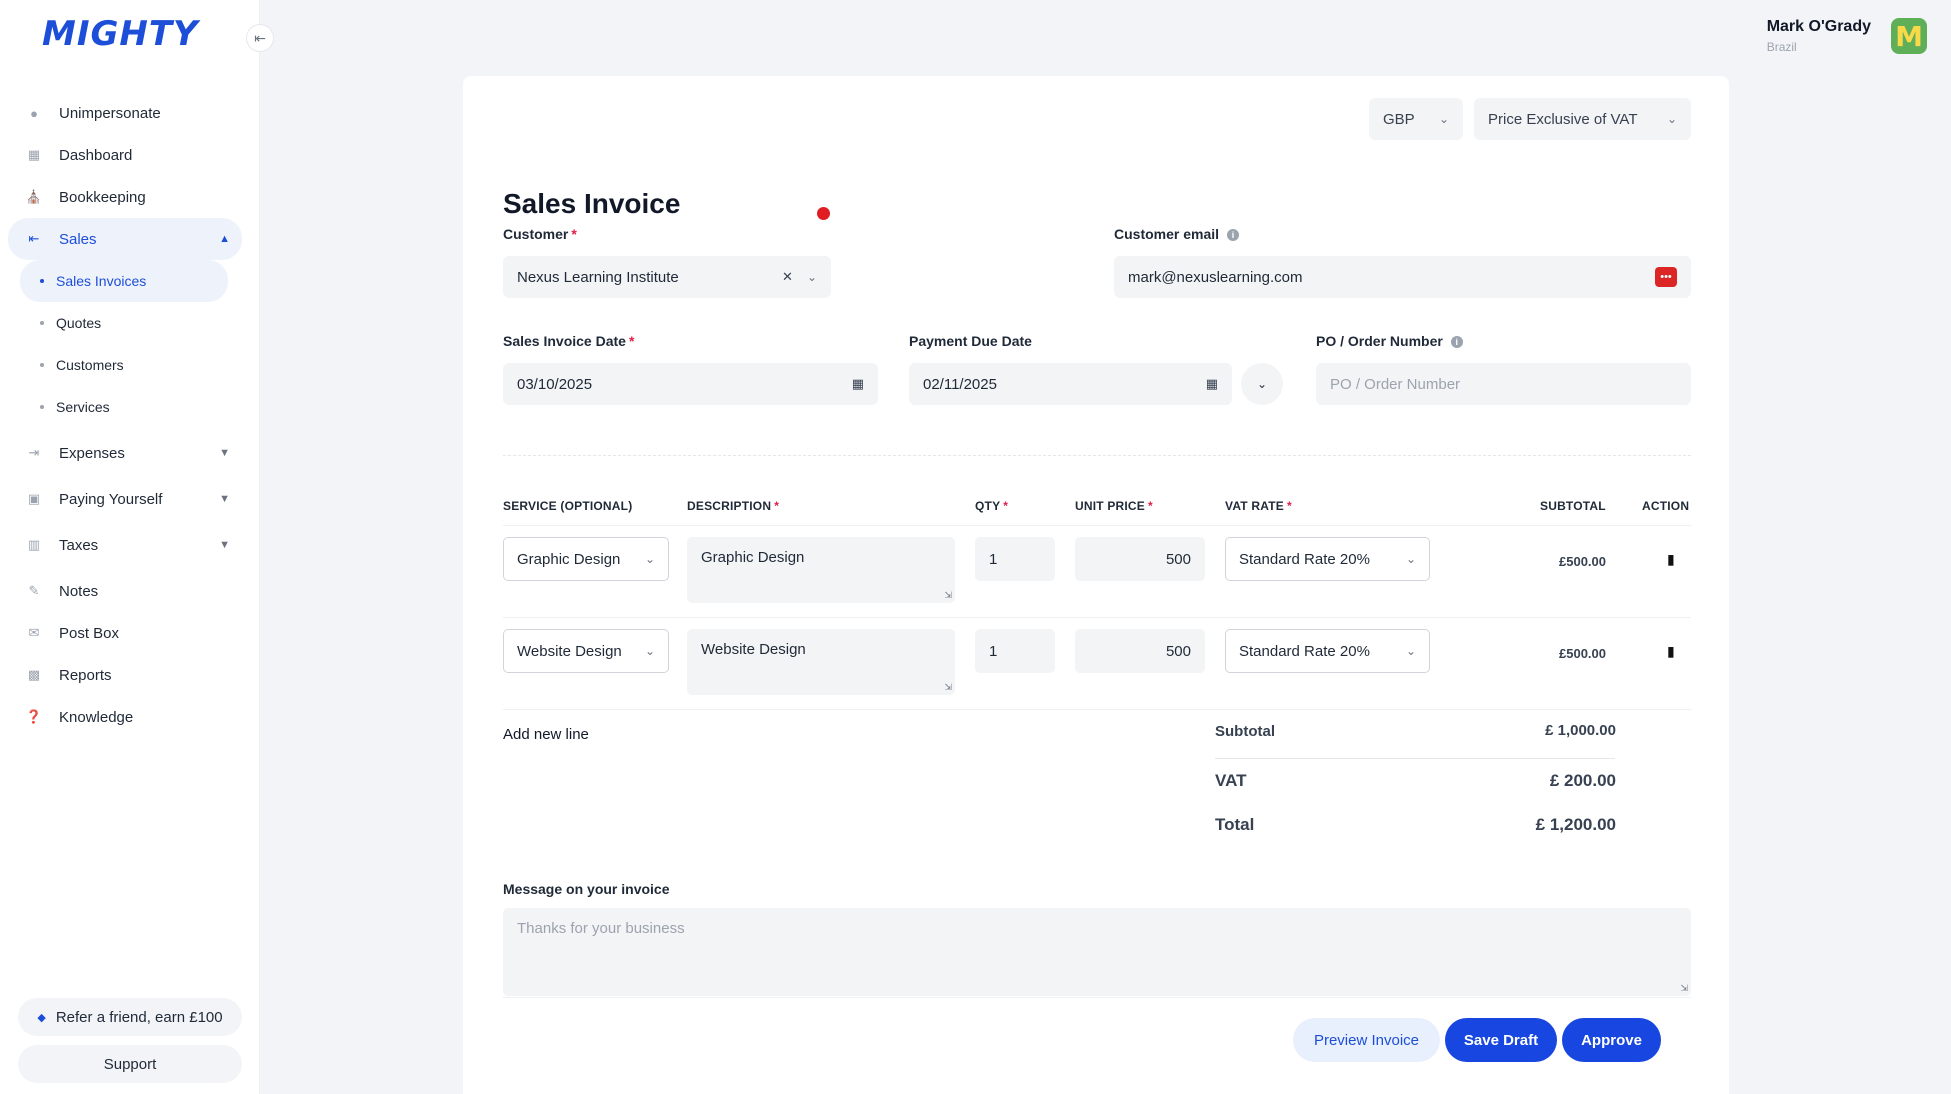 The image size is (1951, 1094). What do you see at coordinates (34, 154) in the screenshot?
I see `grid-icon: ▦` at bounding box center [34, 154].